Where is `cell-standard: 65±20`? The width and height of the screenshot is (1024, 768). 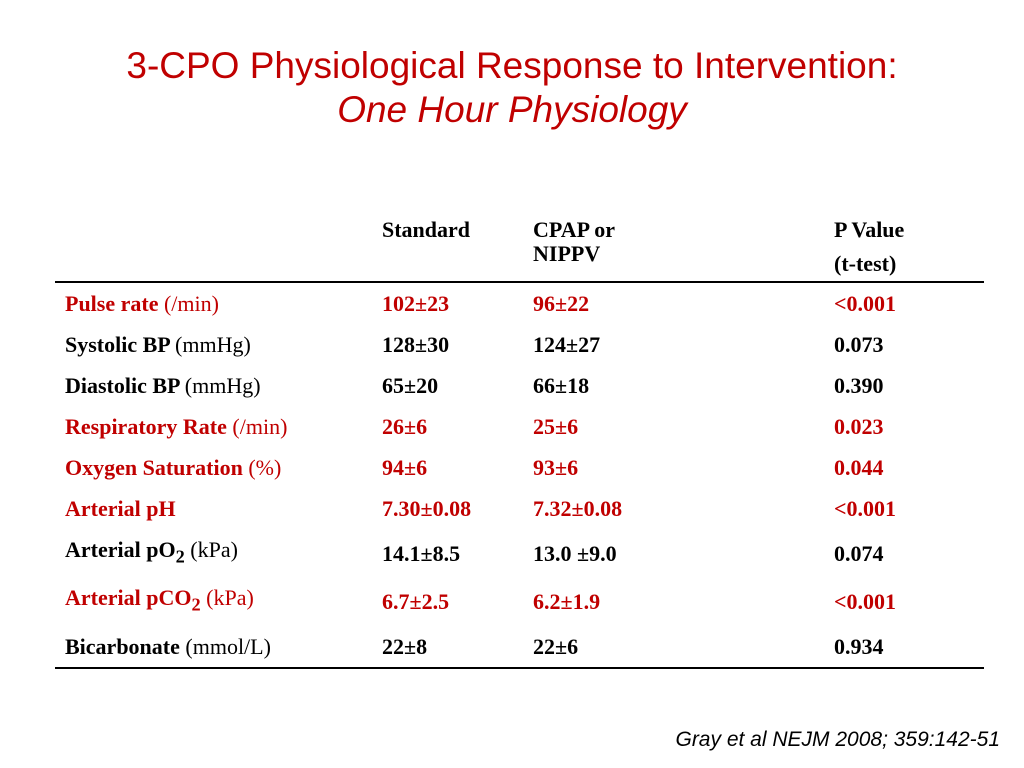 cell-standard: 65±20 is located at coordinates (410, 385).